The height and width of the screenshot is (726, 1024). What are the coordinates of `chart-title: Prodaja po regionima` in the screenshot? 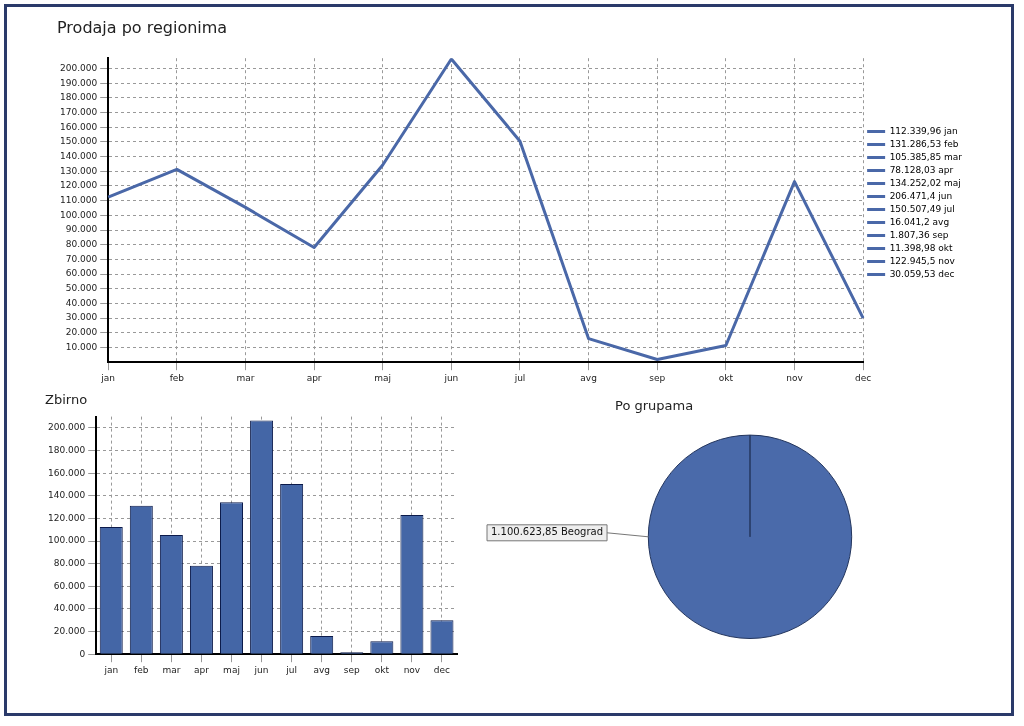 It's located at (142, 27).